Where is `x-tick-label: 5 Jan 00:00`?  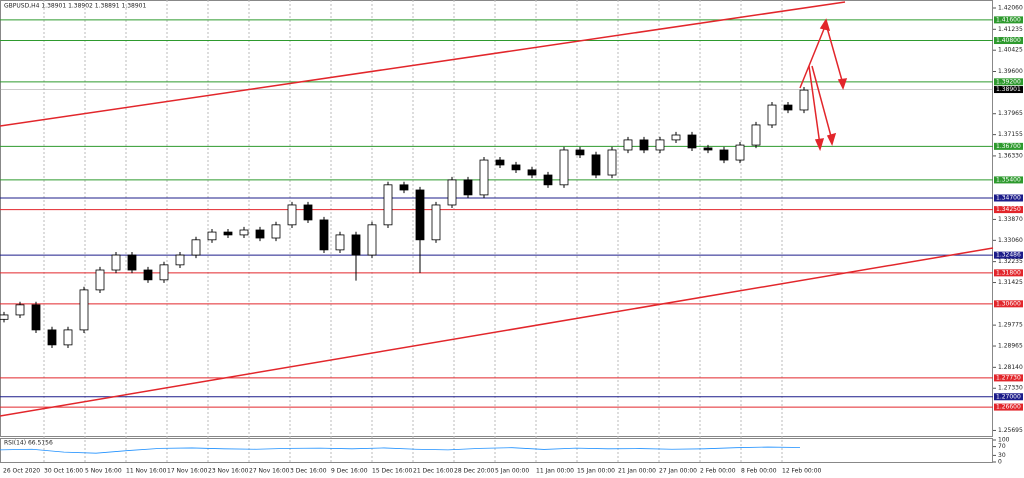
x-tick-label: 5 Jan 00:00 is located at coordinates (512, 471).